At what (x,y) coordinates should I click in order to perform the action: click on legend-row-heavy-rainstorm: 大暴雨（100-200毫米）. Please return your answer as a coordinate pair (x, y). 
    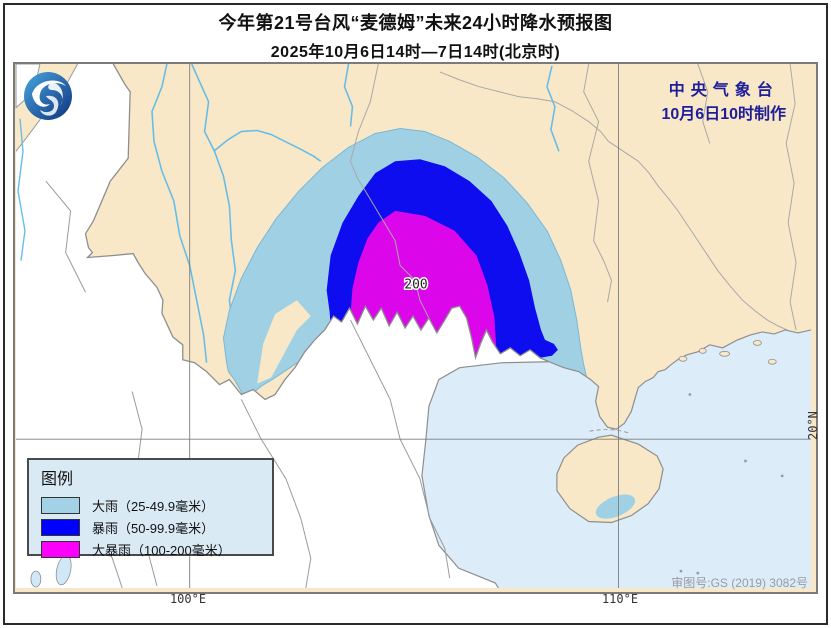
    Looking at the image, I should click on (156, 549).